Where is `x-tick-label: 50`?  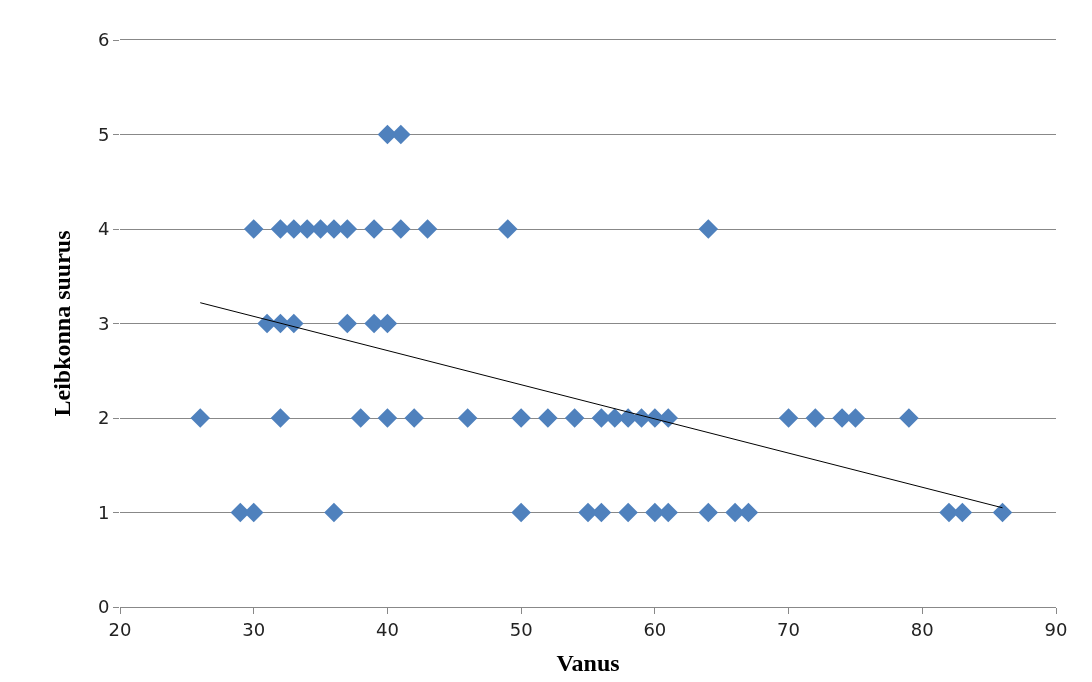
x-tick-label: 50 is located at coordinates (521, 629).